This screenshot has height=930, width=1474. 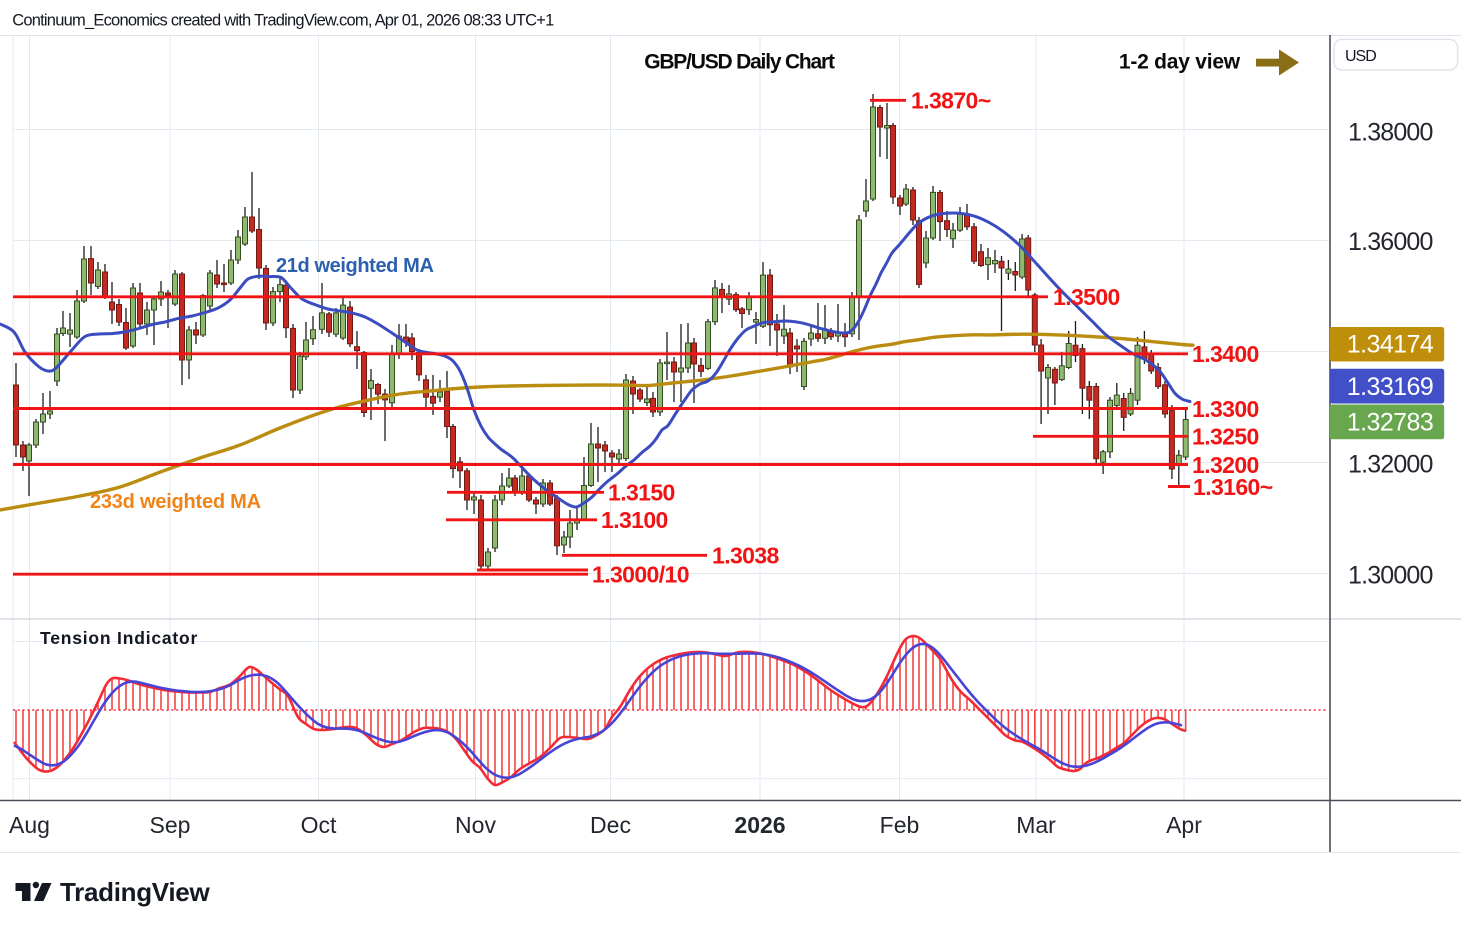 What do you see at coordinates (739, 61) in the screenshot?
I see `svg-text: GBP/USD Daily Chart` at bounding box center [739, 61].